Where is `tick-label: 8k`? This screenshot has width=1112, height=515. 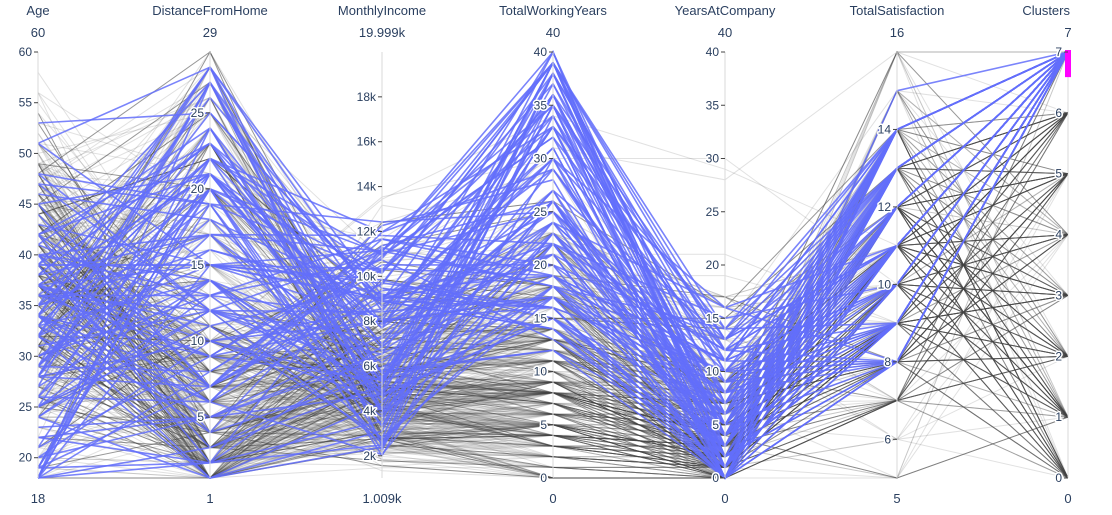 tick-label: 8k is located at coordinates (370, 321).